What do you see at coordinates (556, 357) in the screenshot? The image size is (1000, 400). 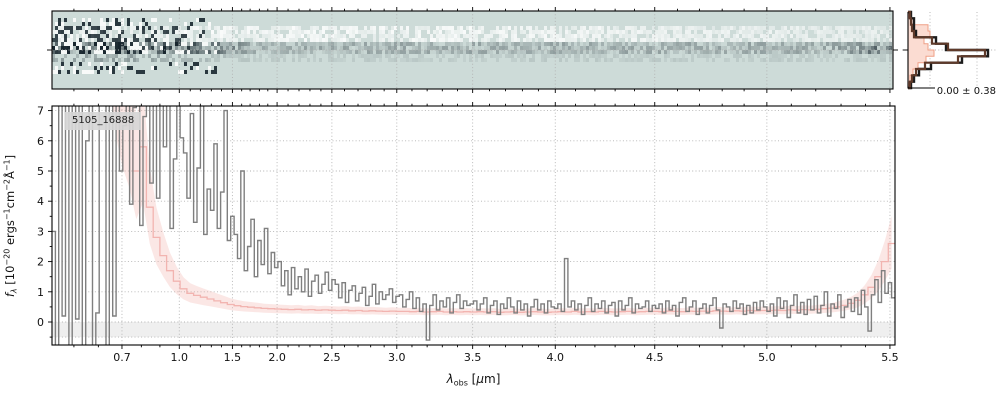 I see `x-tick-label: 4.0` at bounding box center [556, 357].